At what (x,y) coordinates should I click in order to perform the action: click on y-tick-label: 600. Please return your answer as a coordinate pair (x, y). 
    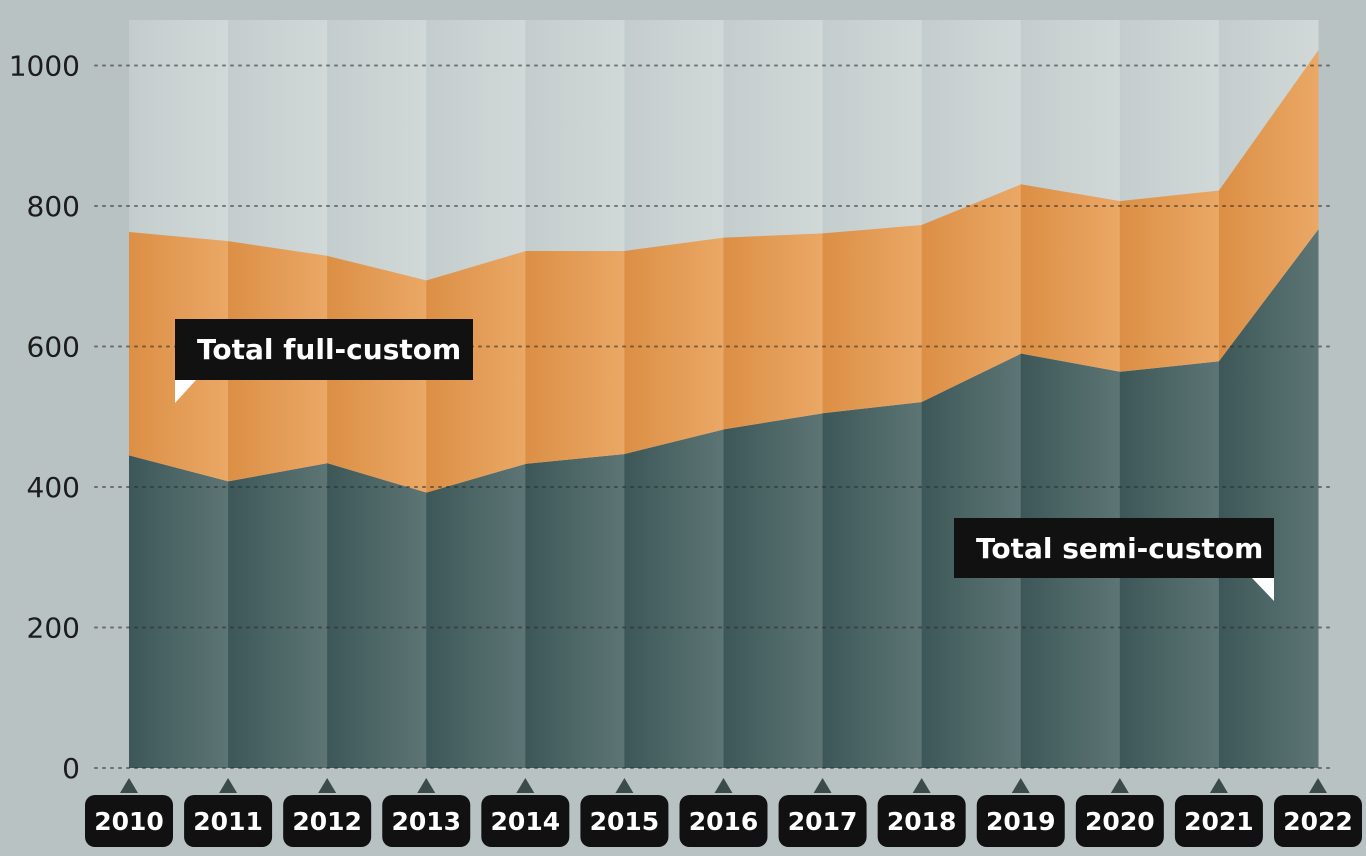
    Looking at the image, I should click on (53, 347).